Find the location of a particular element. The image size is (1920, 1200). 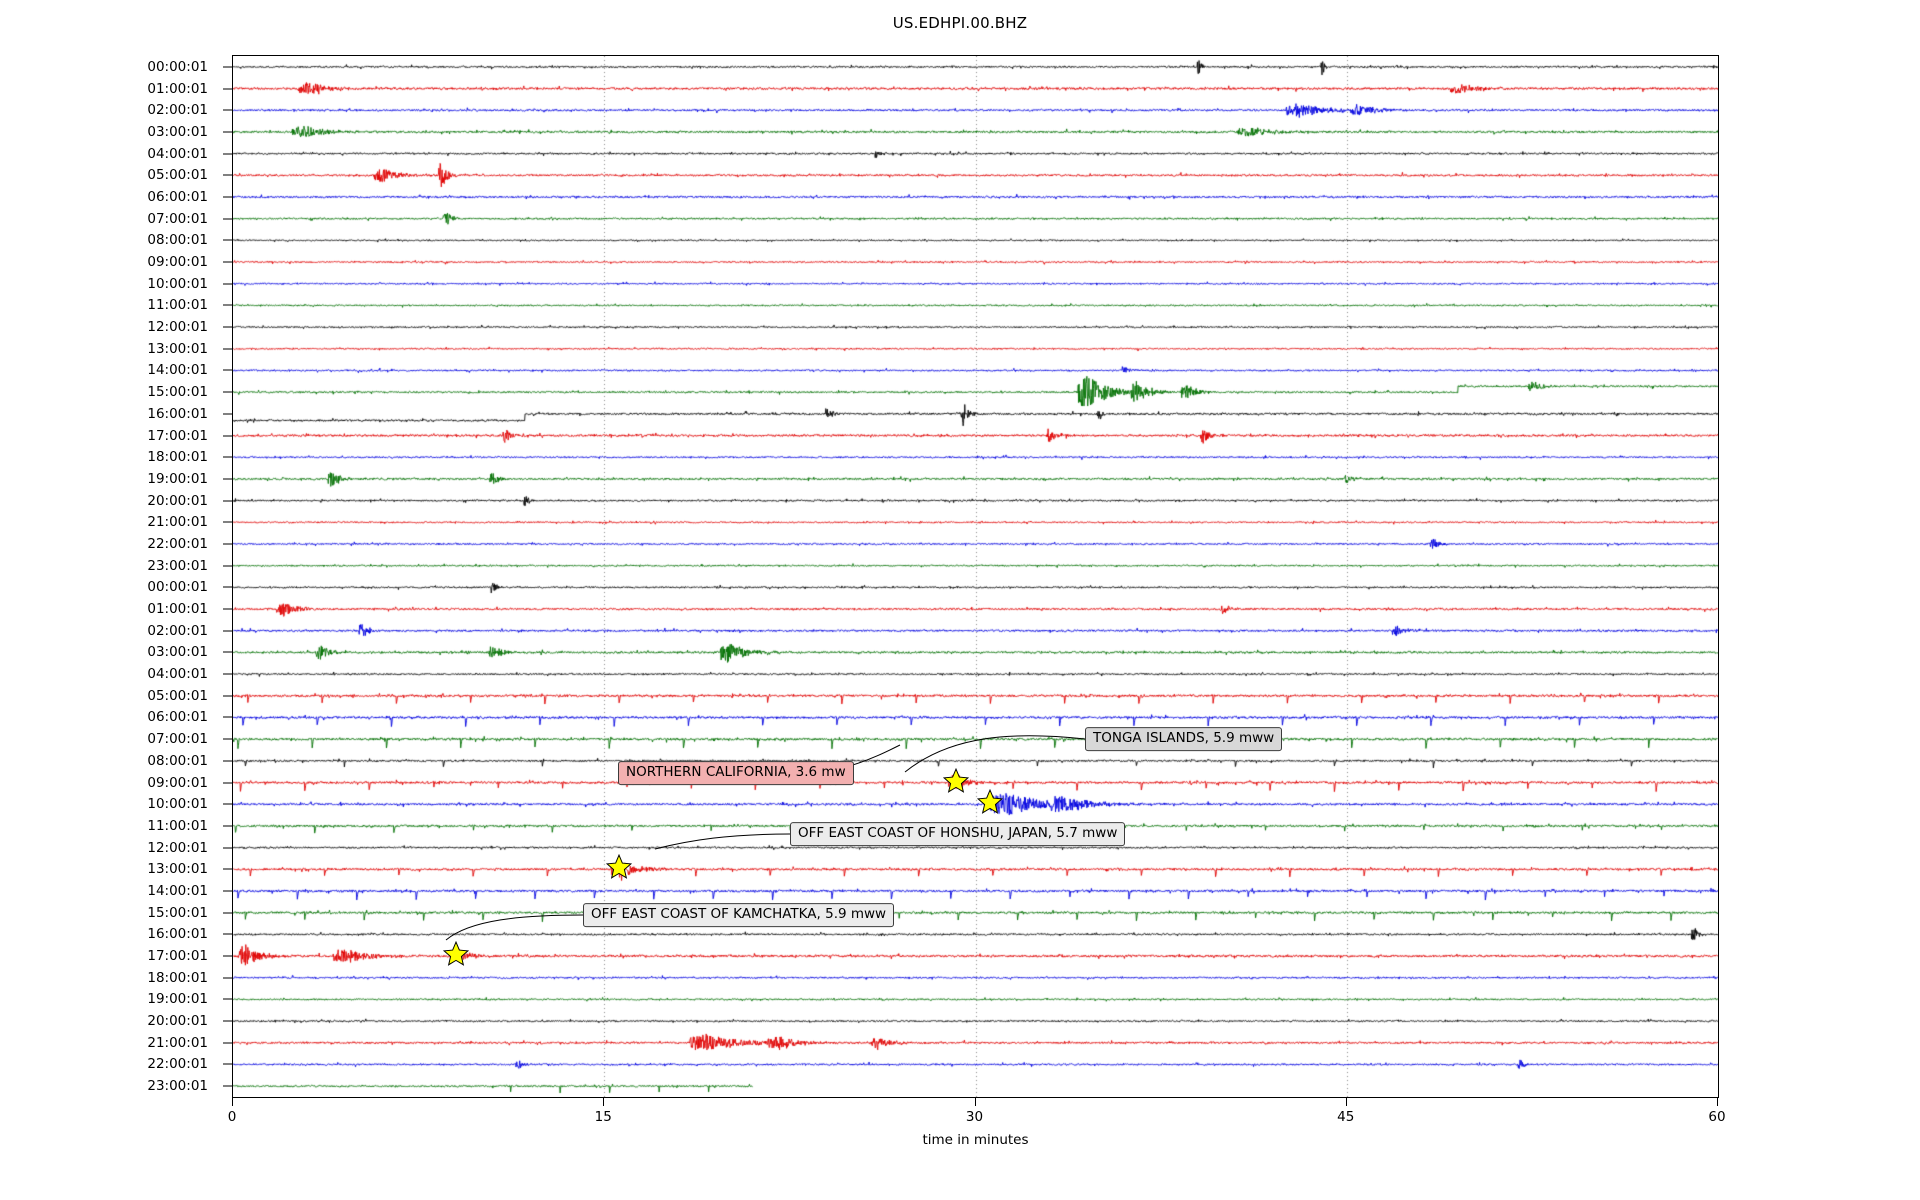

y-tick-label-34: 10:00:01 is located at coordinates (177, 804).